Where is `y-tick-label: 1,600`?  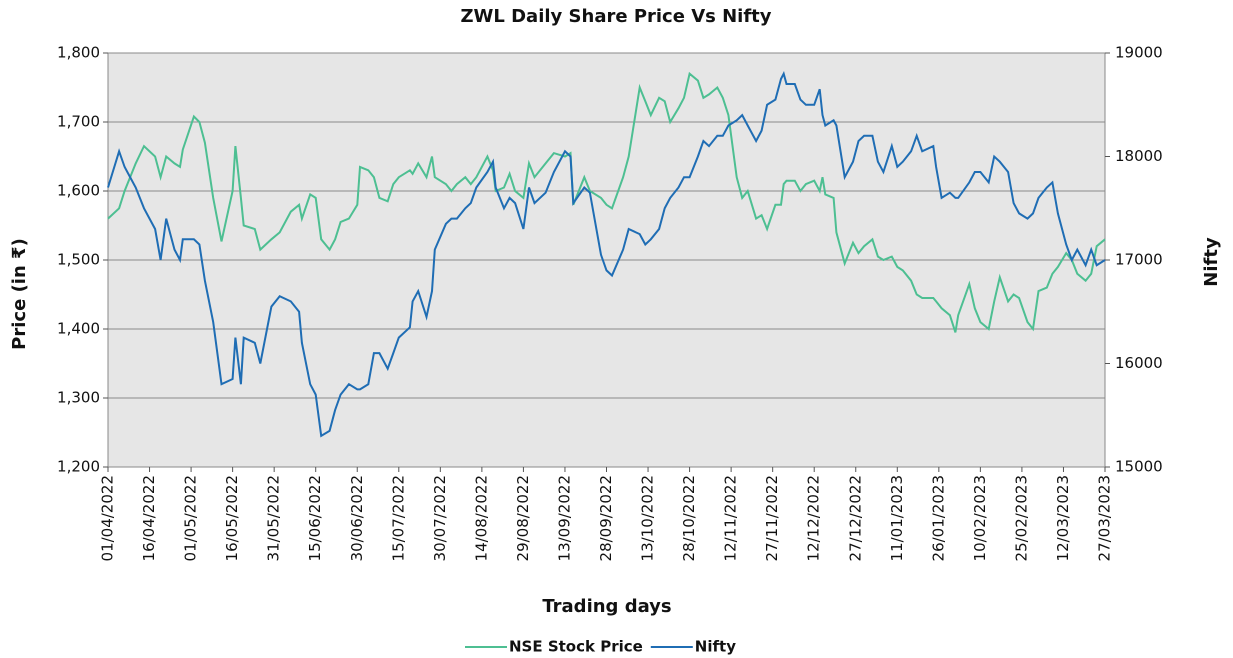
y-tick-label: 1,600 is located at coordinates (78, 191).